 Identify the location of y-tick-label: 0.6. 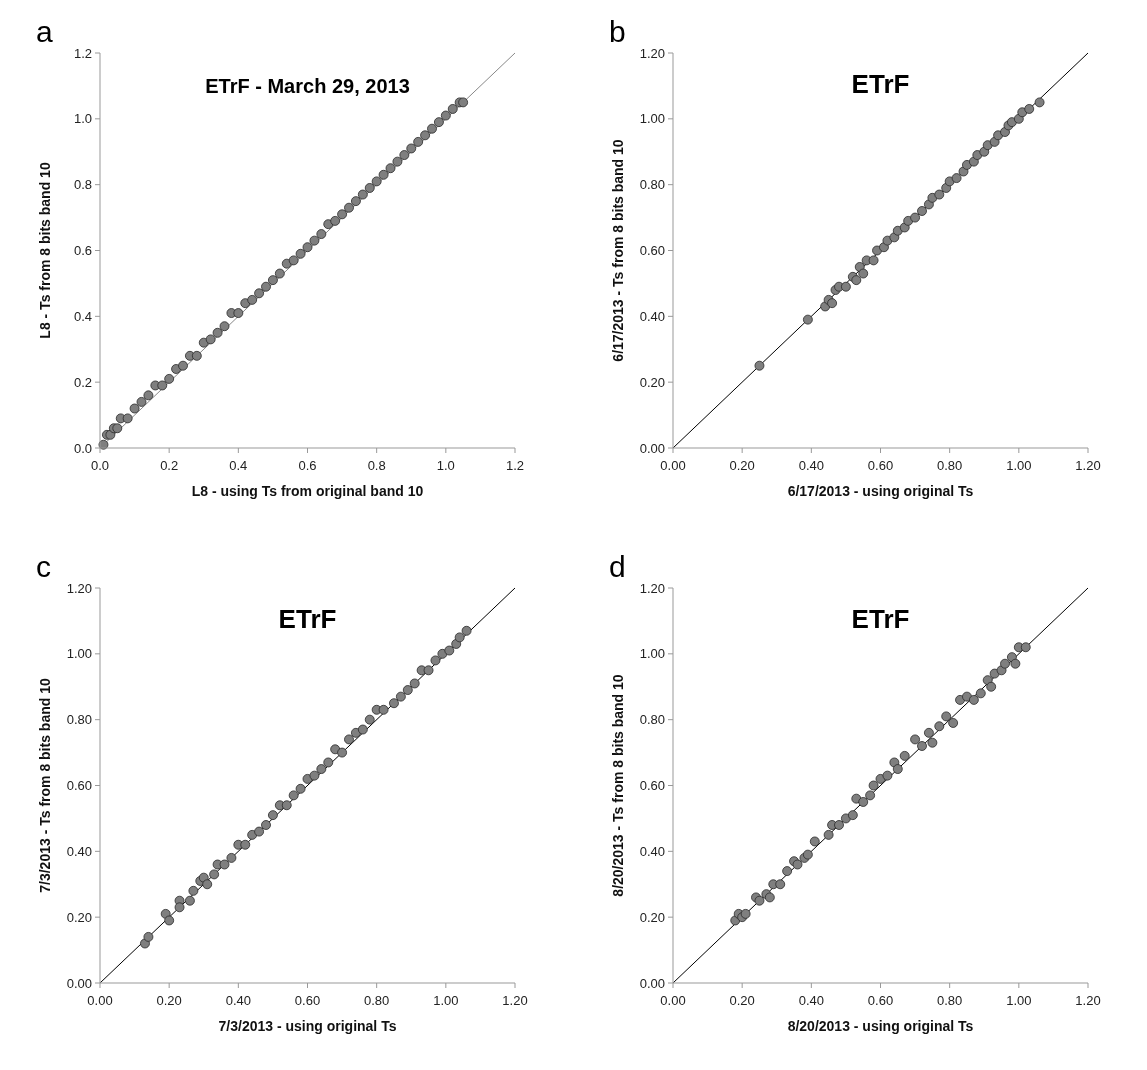
(82, 250).